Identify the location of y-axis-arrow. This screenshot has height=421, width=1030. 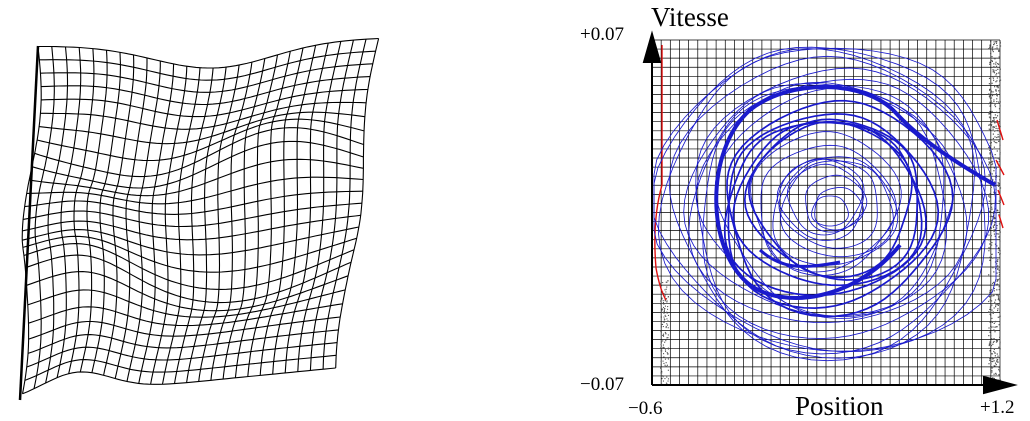
(652, 46).